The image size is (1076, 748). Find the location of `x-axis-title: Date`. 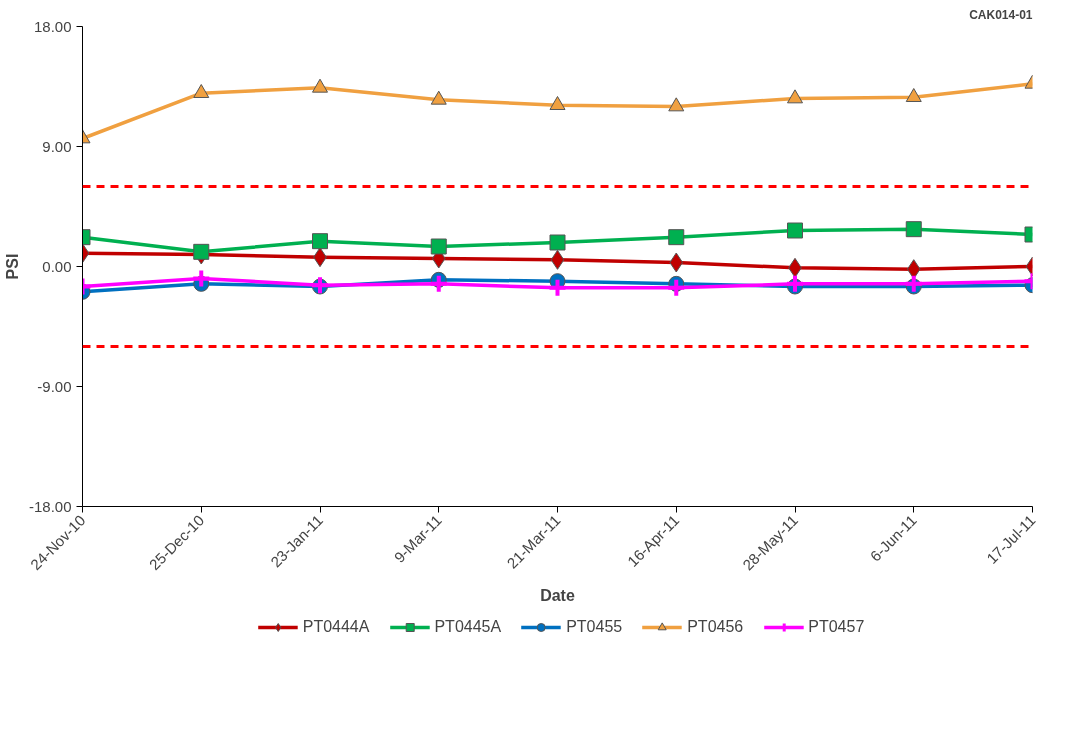

x-axis-title: Date is located at coordinates (557, 596).